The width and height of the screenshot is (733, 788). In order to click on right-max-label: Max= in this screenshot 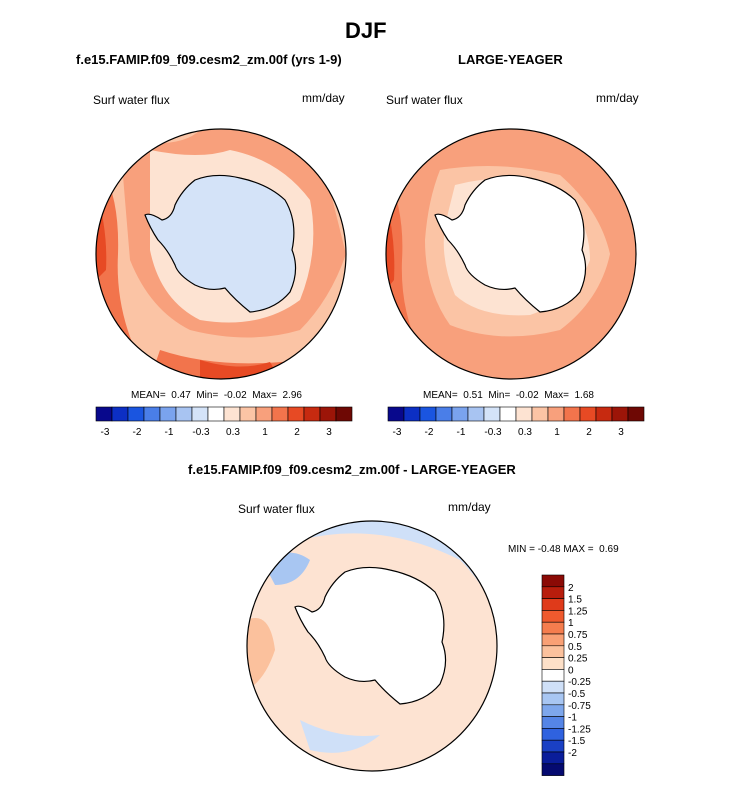, I will do `click(556, 395)`.